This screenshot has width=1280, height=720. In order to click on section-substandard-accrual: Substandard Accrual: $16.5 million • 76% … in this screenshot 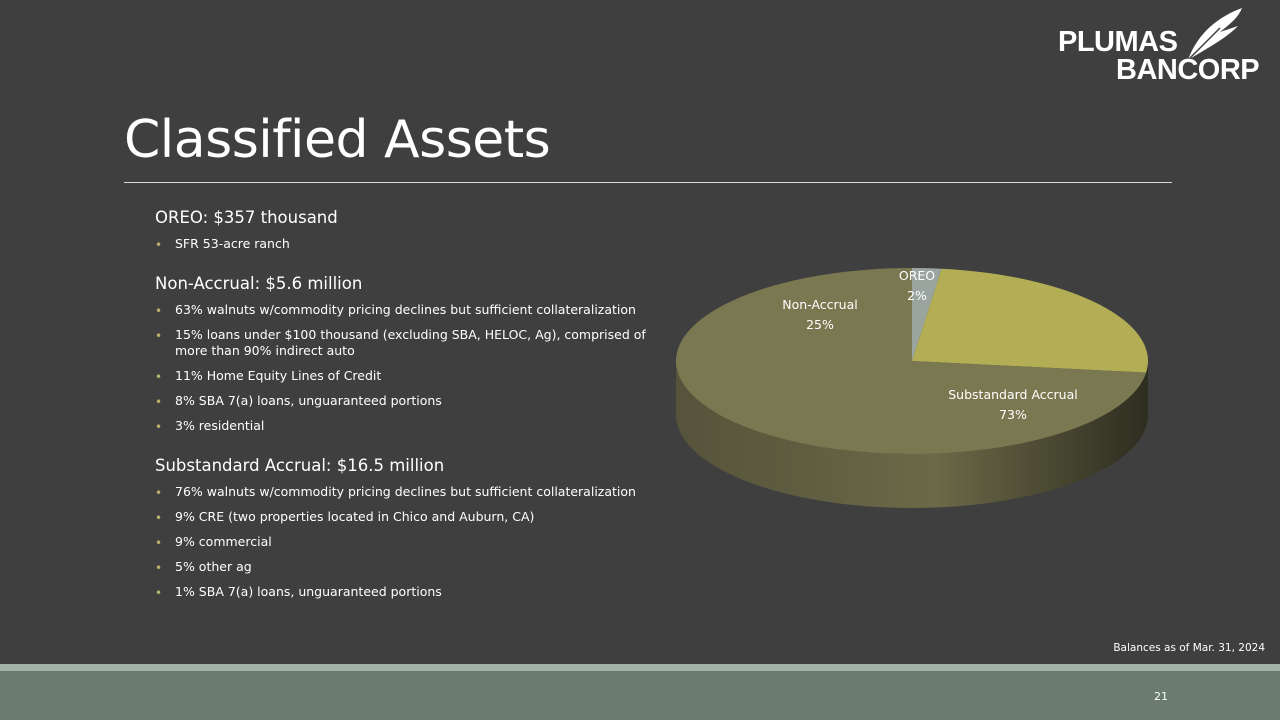, I will do `click(415, 527)`.